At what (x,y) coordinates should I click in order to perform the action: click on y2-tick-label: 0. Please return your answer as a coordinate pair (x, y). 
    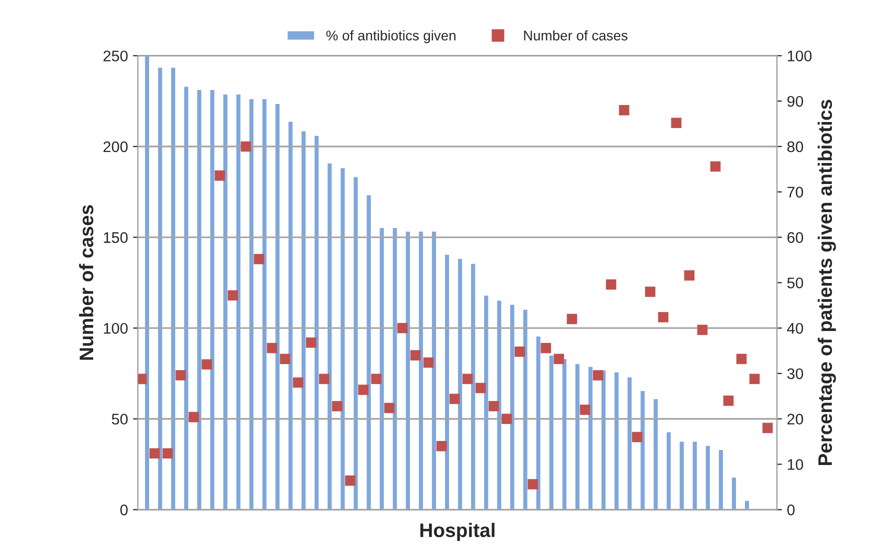
    Looking at the image, I should click on (791, 510).